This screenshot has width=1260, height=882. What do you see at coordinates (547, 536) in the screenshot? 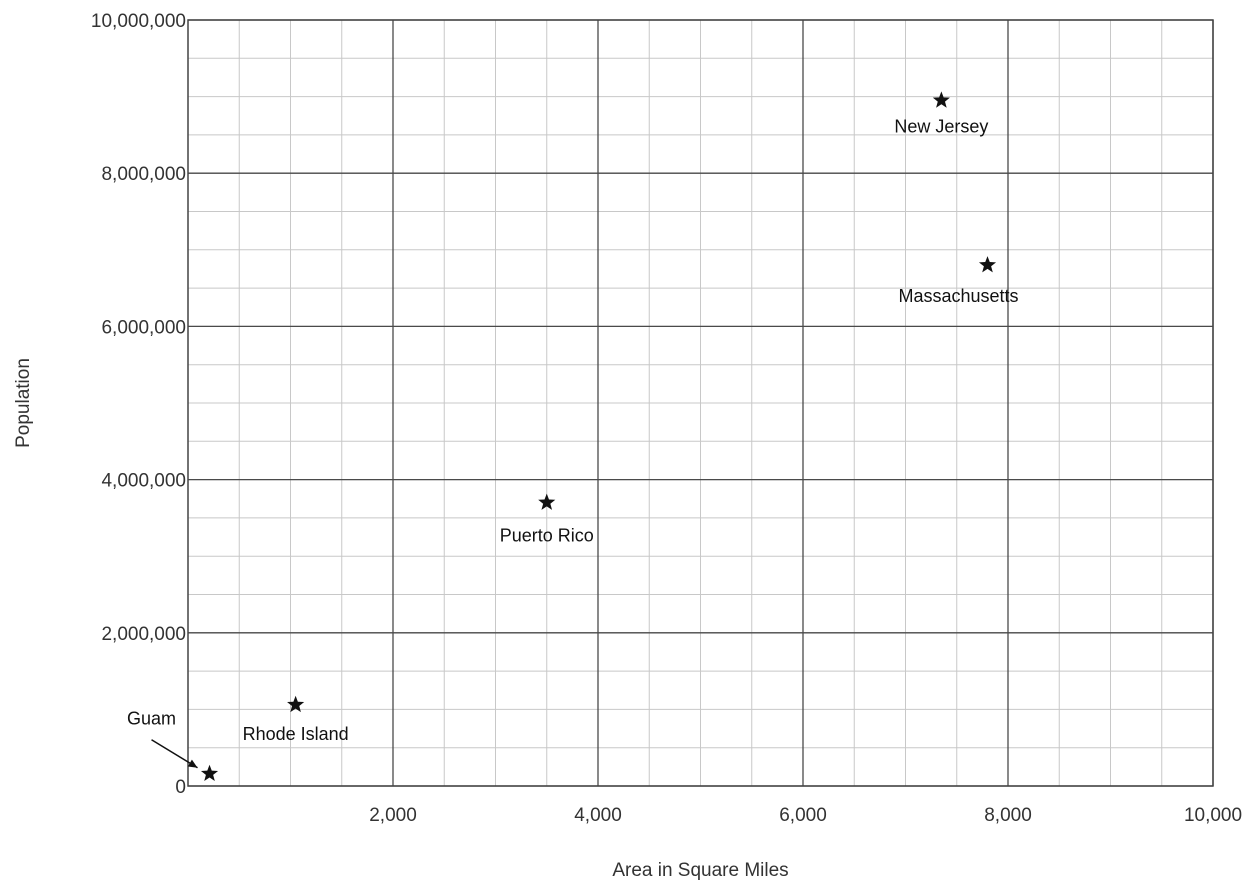
I see `point-label-puerto-rico: Puerto Rico` at bounding box center [547, 536].